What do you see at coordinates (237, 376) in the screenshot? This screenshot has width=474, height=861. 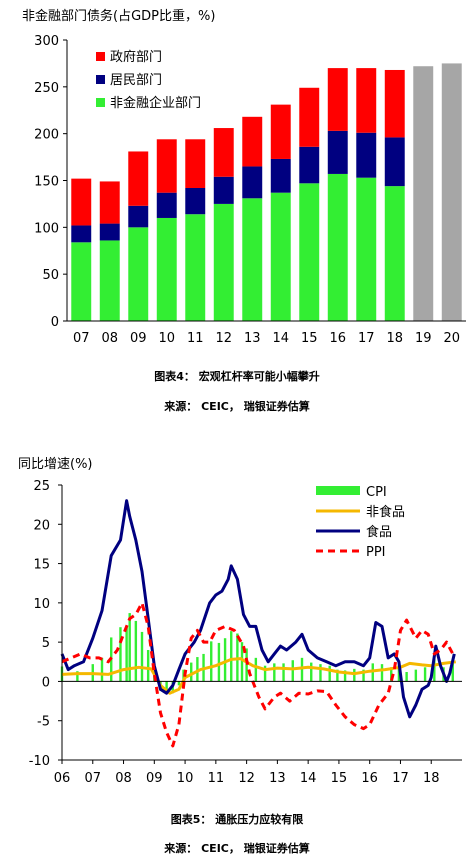 I see `chart1-caption: 图表4： 宏观杠杆率可能小幅攀升` at bounding box center [237, 376].